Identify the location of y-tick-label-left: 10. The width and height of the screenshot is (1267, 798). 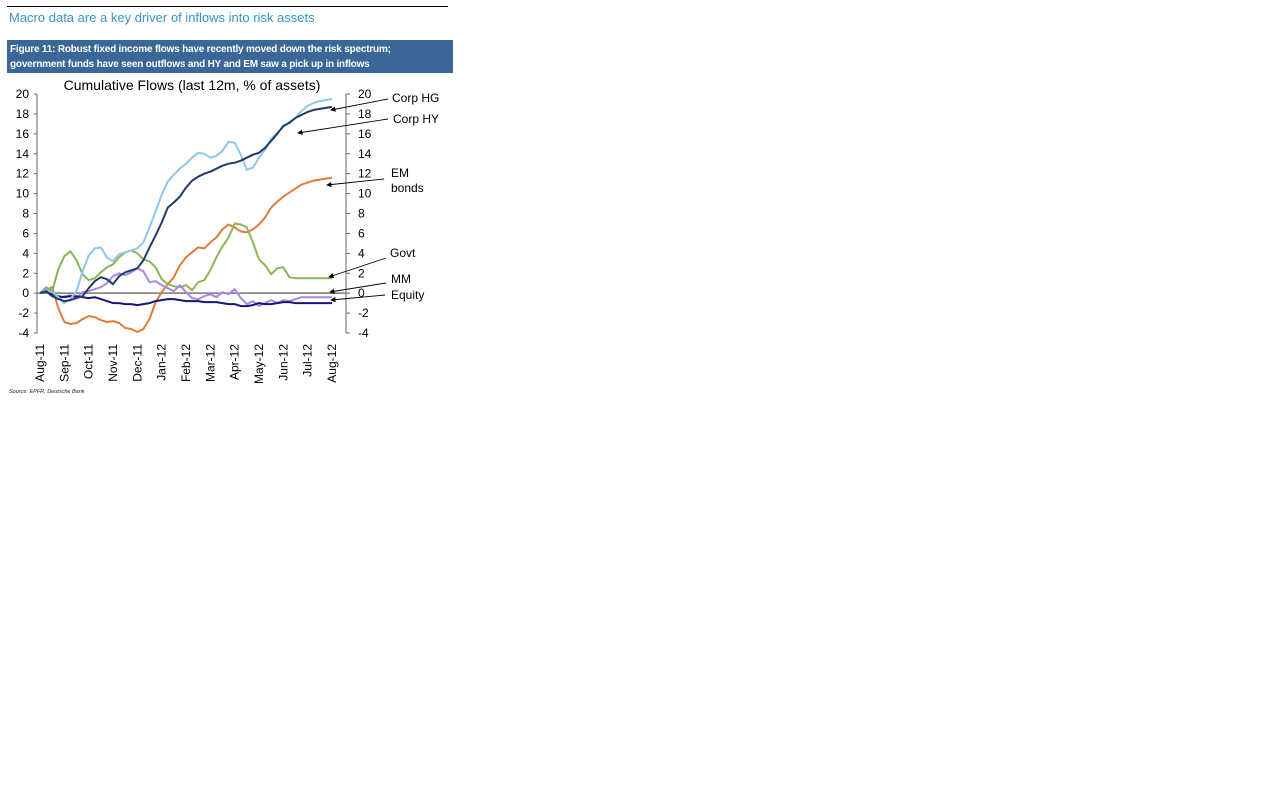
(23, 194).